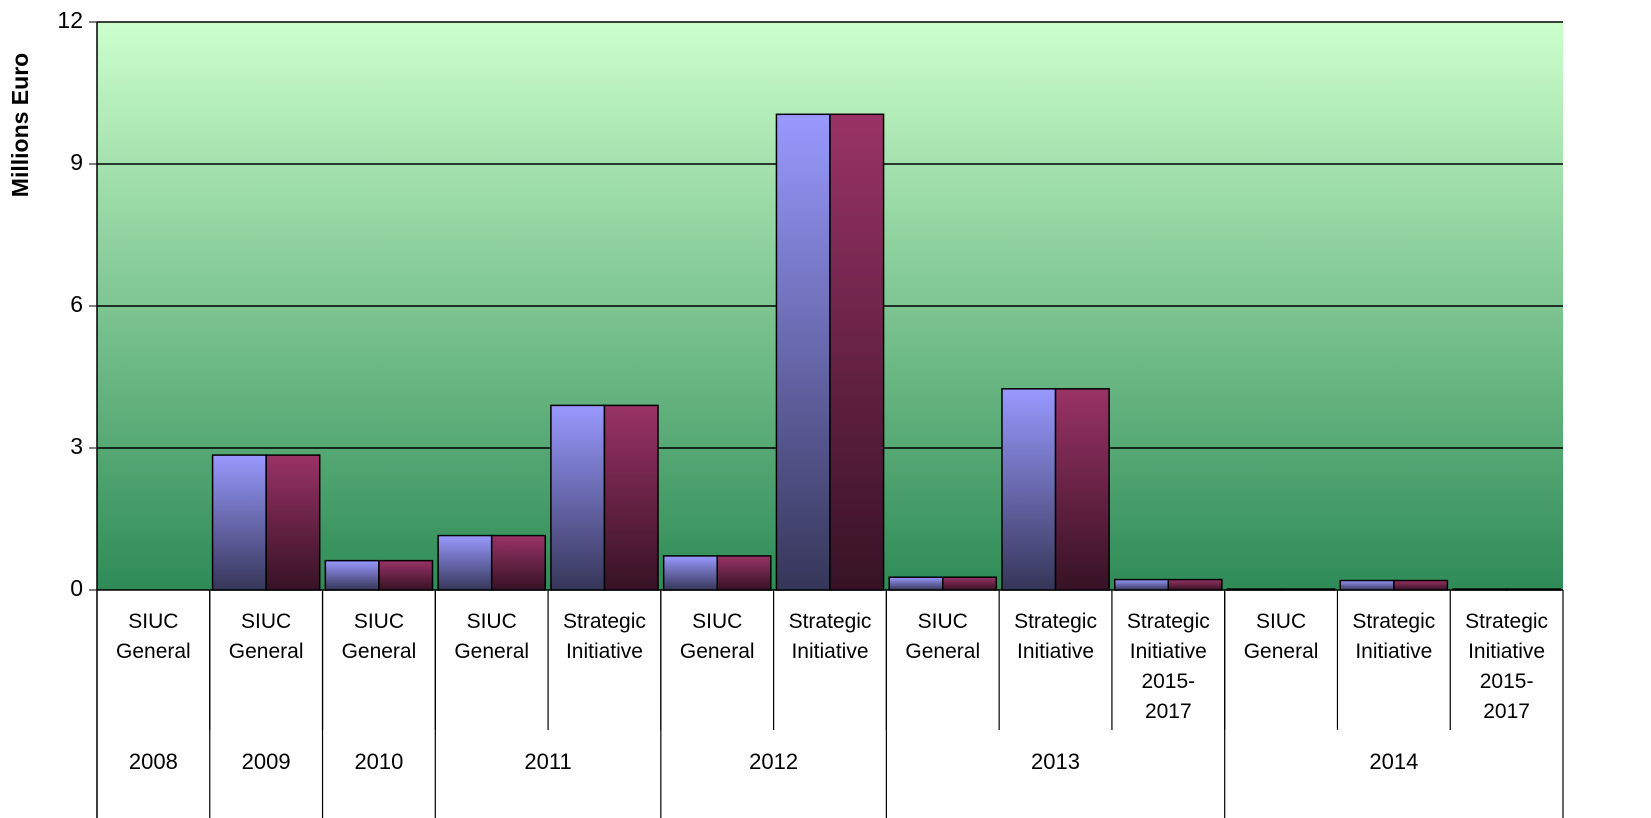 This screenshot has height=818, width=1651. I want to click on group-label: 2014, so click(1393, 761).